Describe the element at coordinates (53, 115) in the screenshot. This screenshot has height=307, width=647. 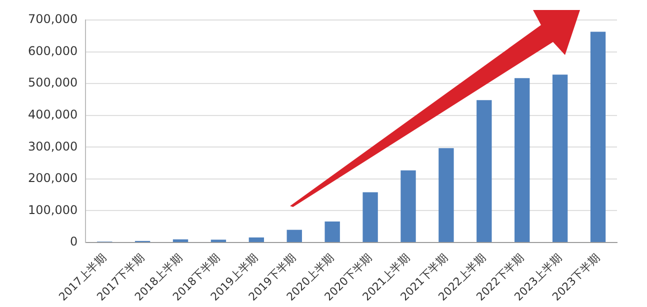
I see `y-tick-label: 400,000` at that location.